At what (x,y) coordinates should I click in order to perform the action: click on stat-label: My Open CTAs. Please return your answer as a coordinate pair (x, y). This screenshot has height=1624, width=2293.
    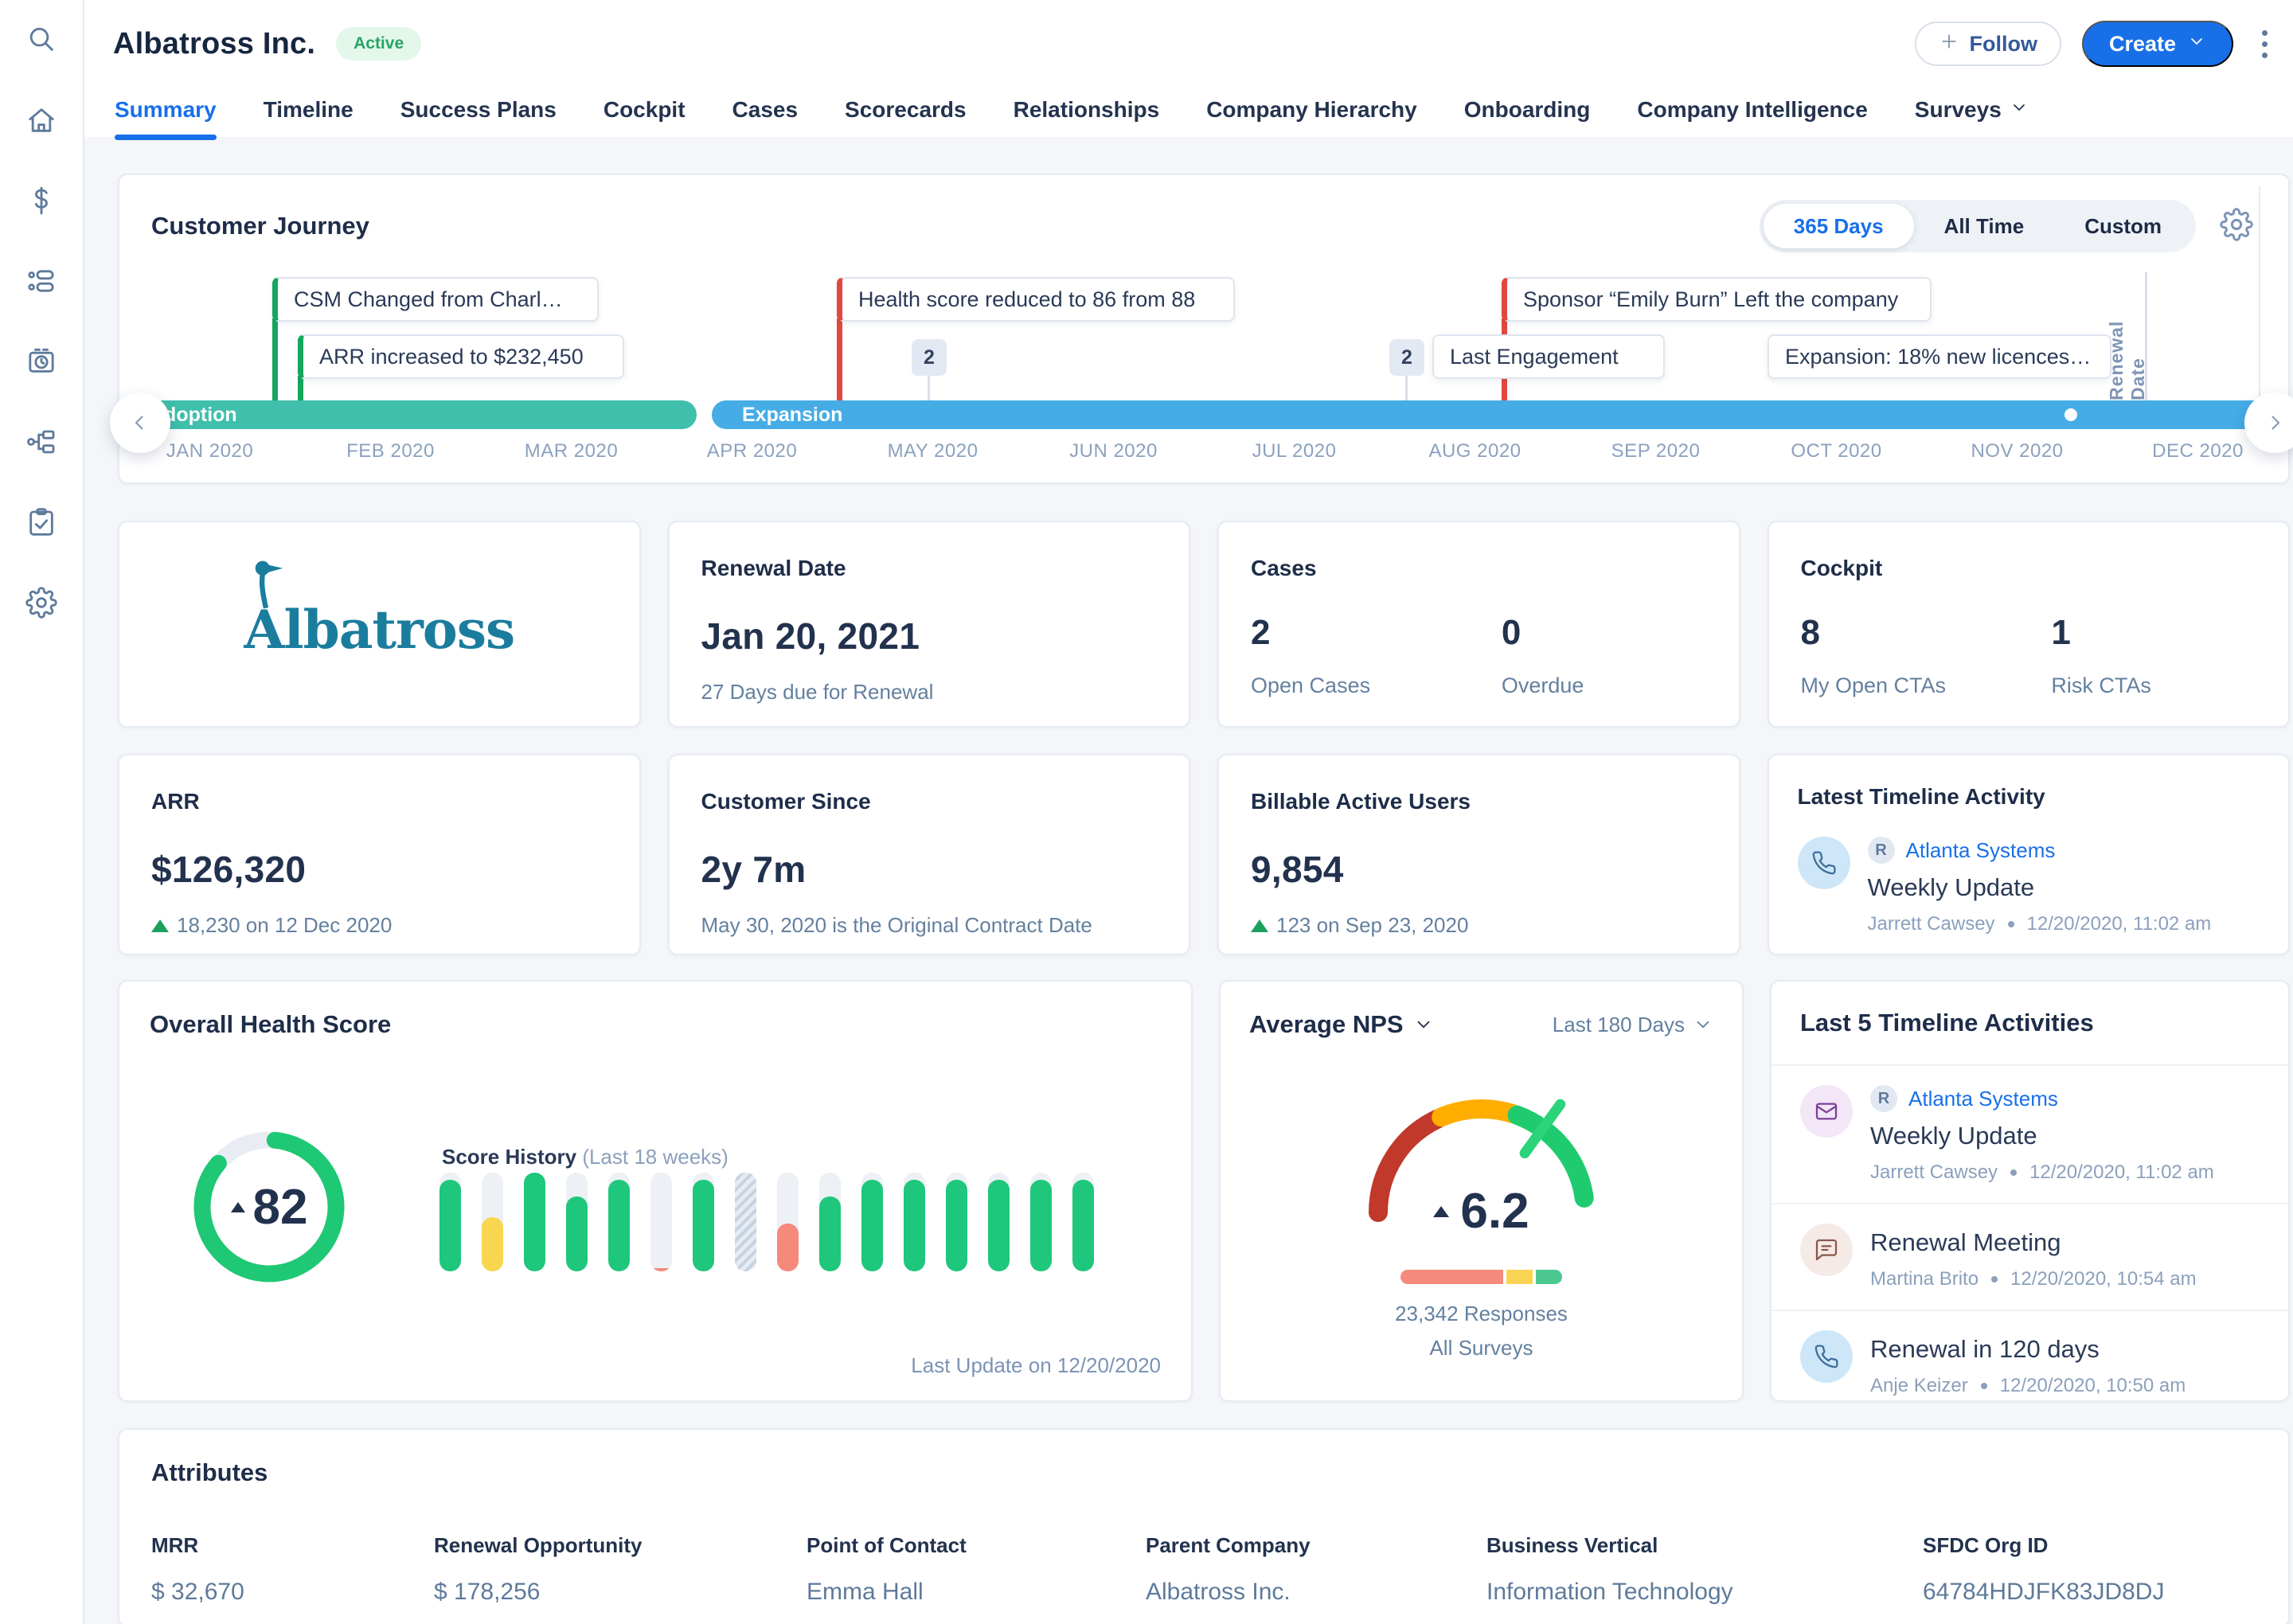
    Looking at the image, I should click on (1874, 685).